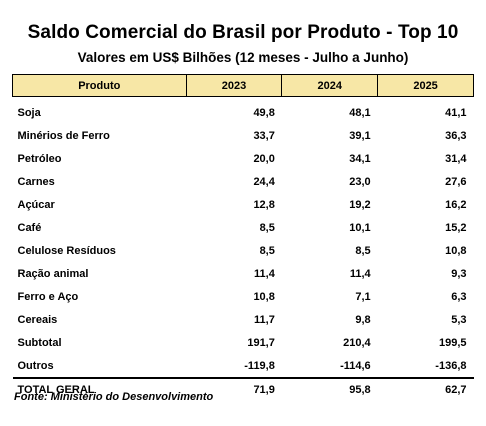 The height and width of the screenshot is (426, 486). I want to click on product-name: Carnes, so click(36, 181).